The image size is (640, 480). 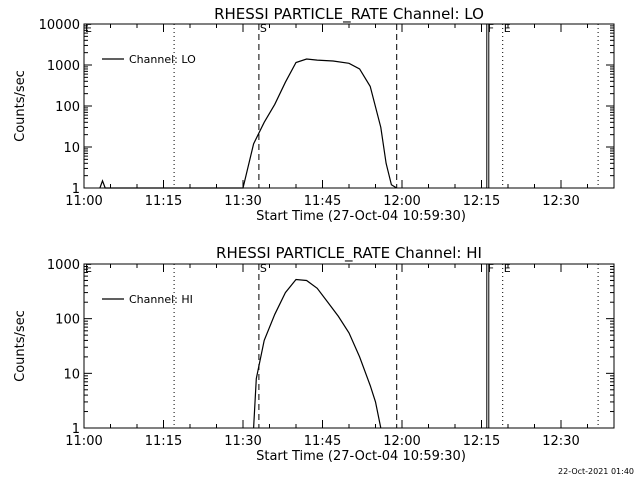 I want to click on footer-timestamp: 22-Oct-2021 01:40, so click(x=596, y=471).